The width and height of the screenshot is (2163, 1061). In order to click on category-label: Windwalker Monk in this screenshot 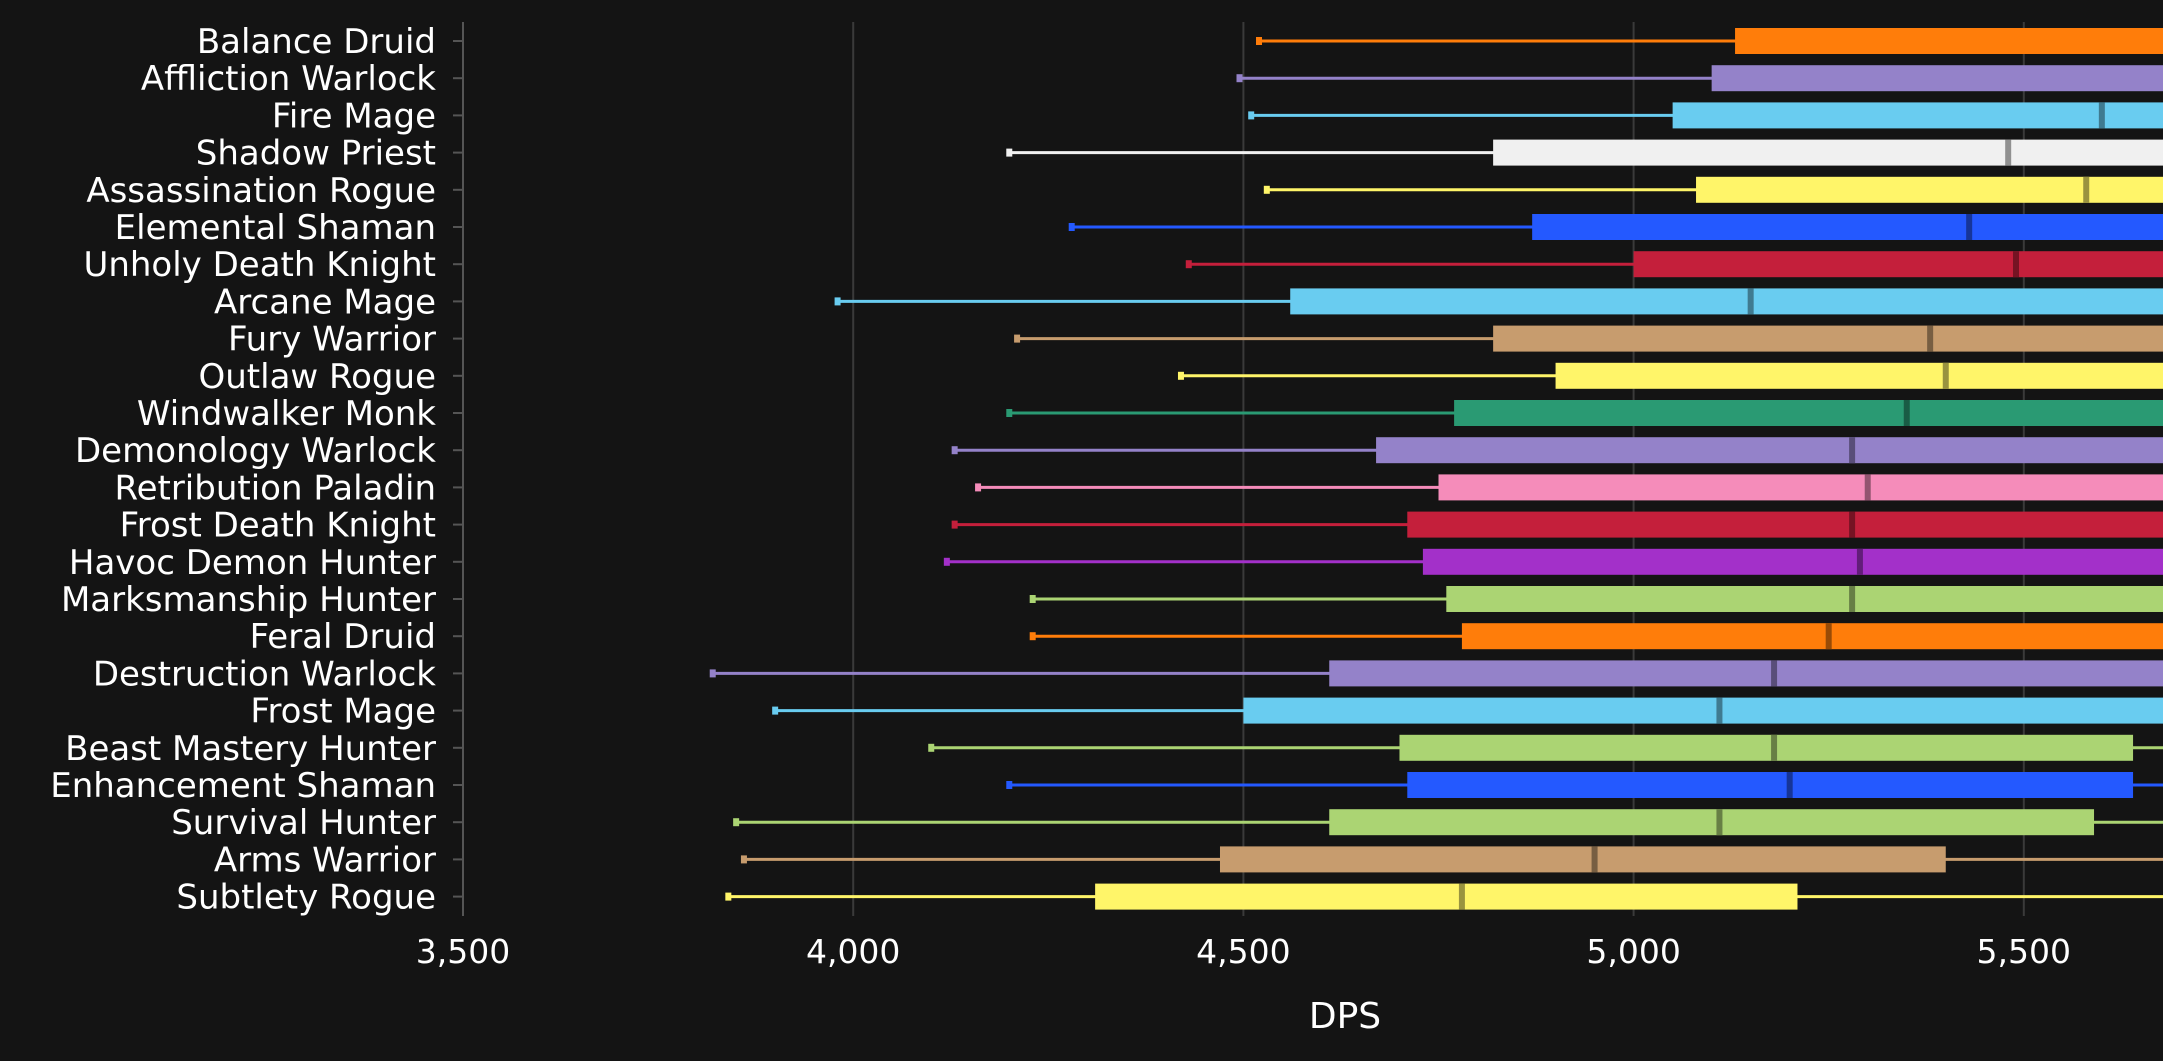, I will do `click(286, 414)`.